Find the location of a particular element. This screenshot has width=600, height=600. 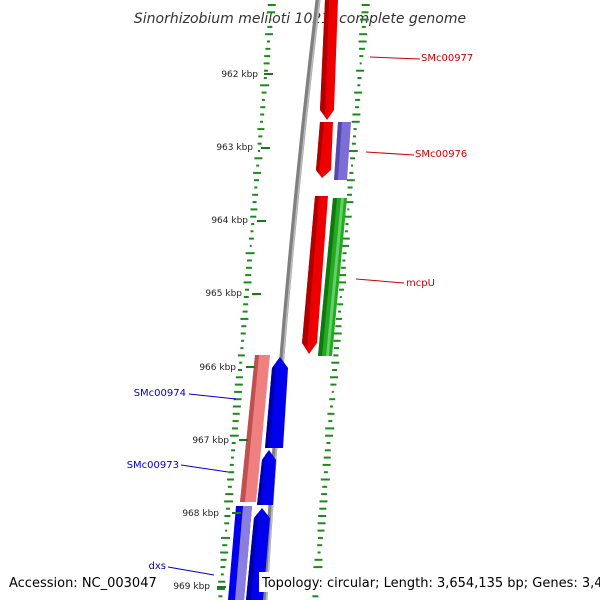

gene-label-smc00977: SMc00977 is located at coordinates (421, 58).